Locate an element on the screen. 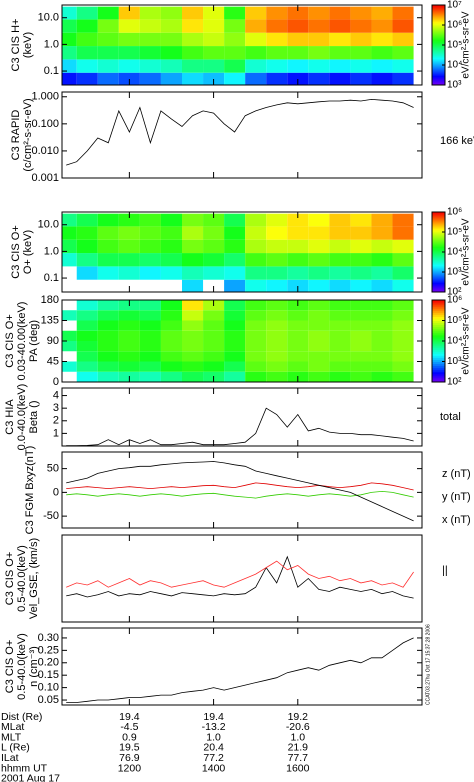 The width and height of the screenshot is (474, 782). y-tick-label: 10.0 is located at coordinates (48, 225).